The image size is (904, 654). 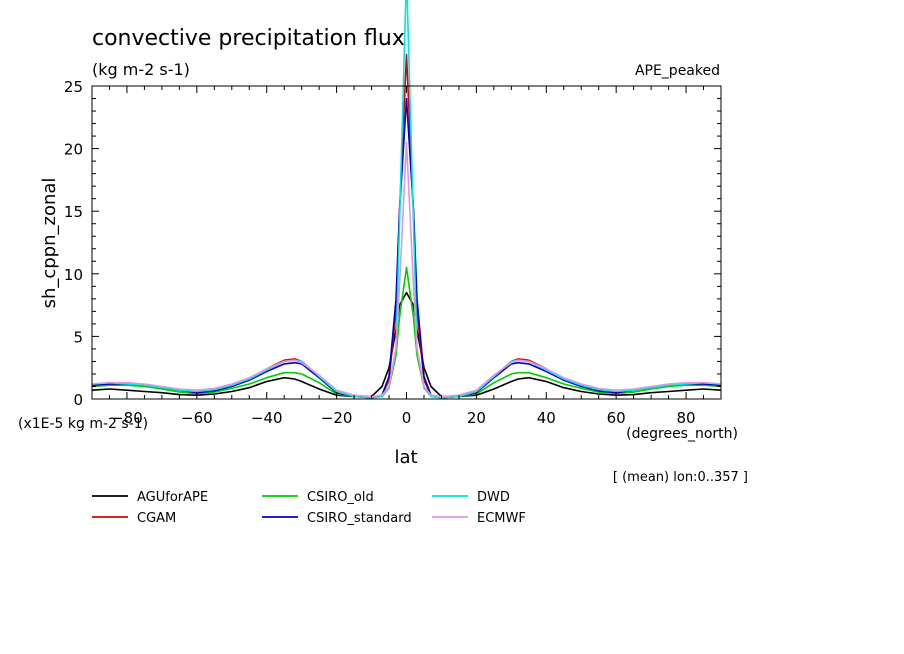 I want to click on legend-item: DWD, so click(x=471, y=497).